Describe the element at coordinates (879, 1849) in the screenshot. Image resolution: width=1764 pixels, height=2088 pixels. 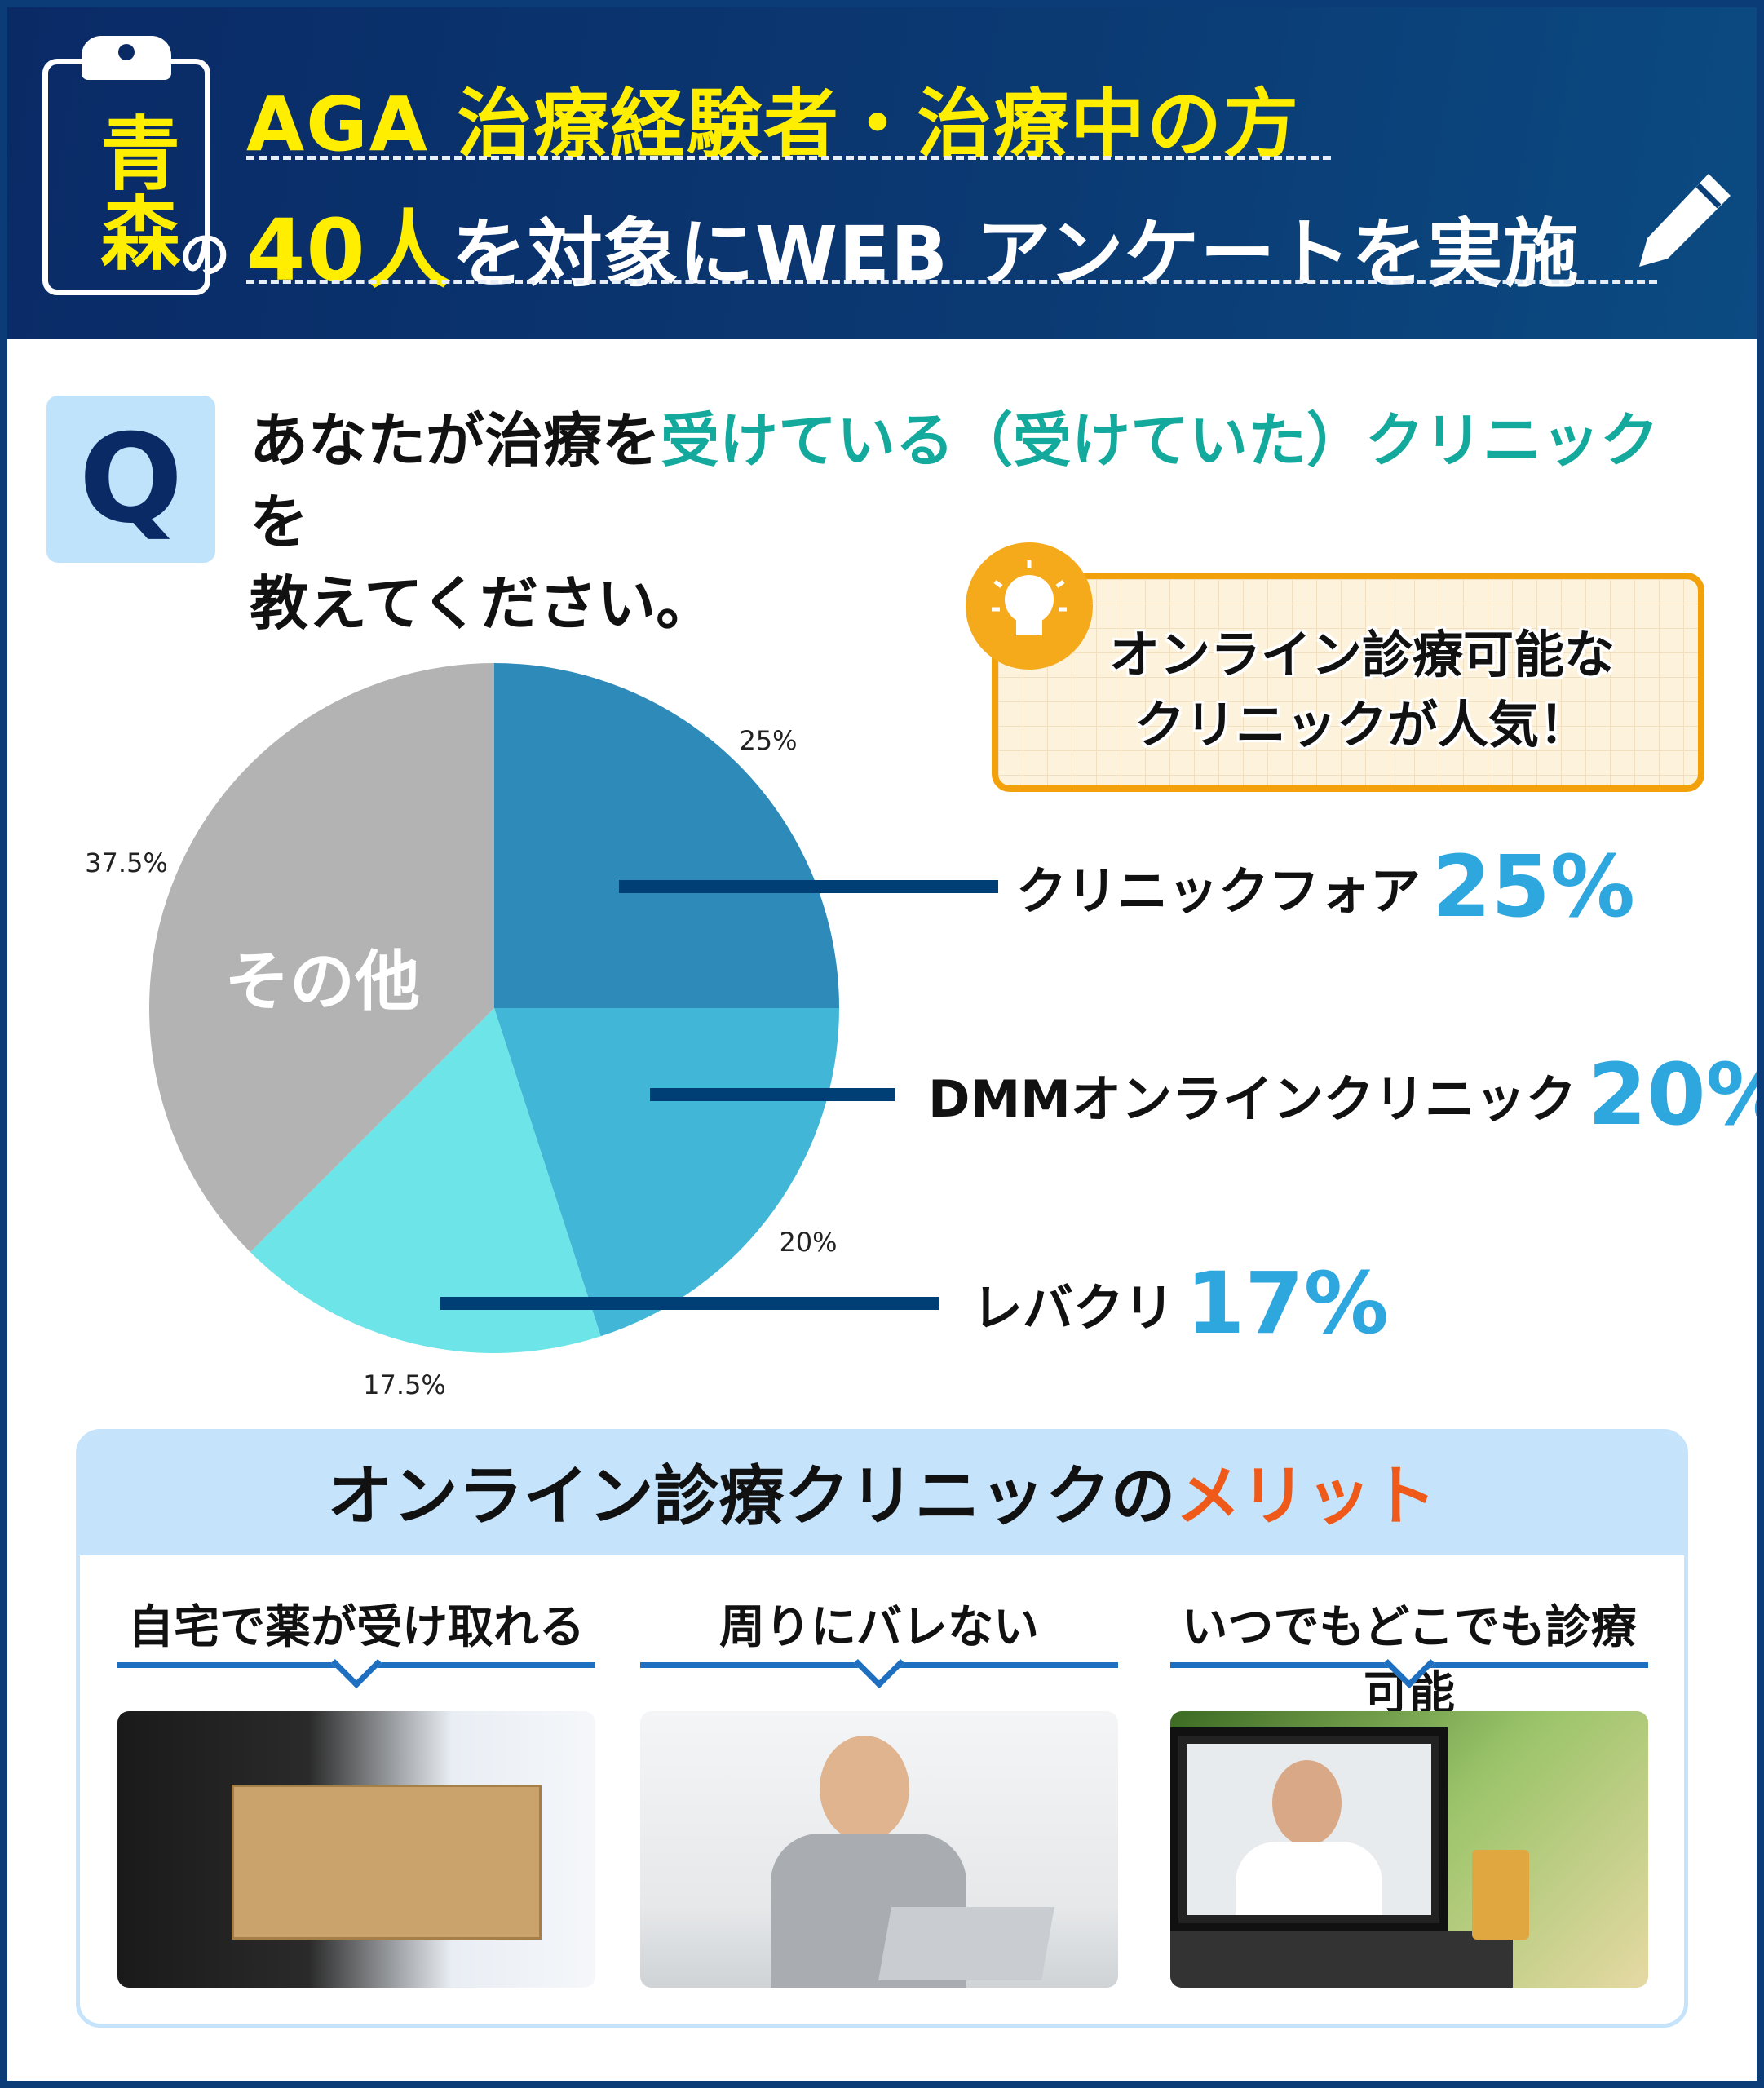
I see `photo-man-on-phone-with-laptop` at that location.